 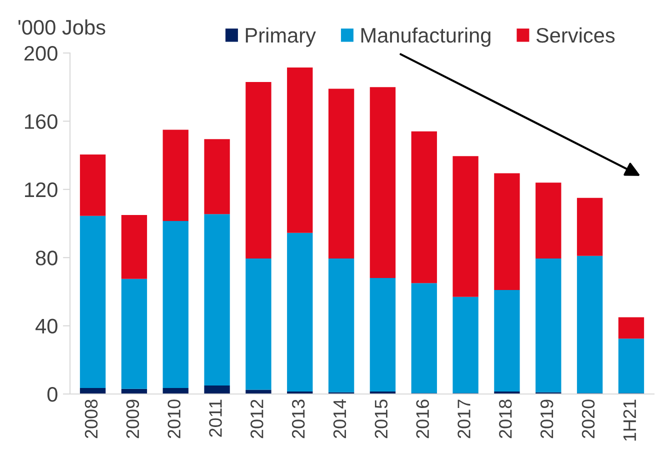 What do you see at coordinates (505, 419) in the screenshot?
I see `x-tick-label: 2018` at bounding box center [505, 419].